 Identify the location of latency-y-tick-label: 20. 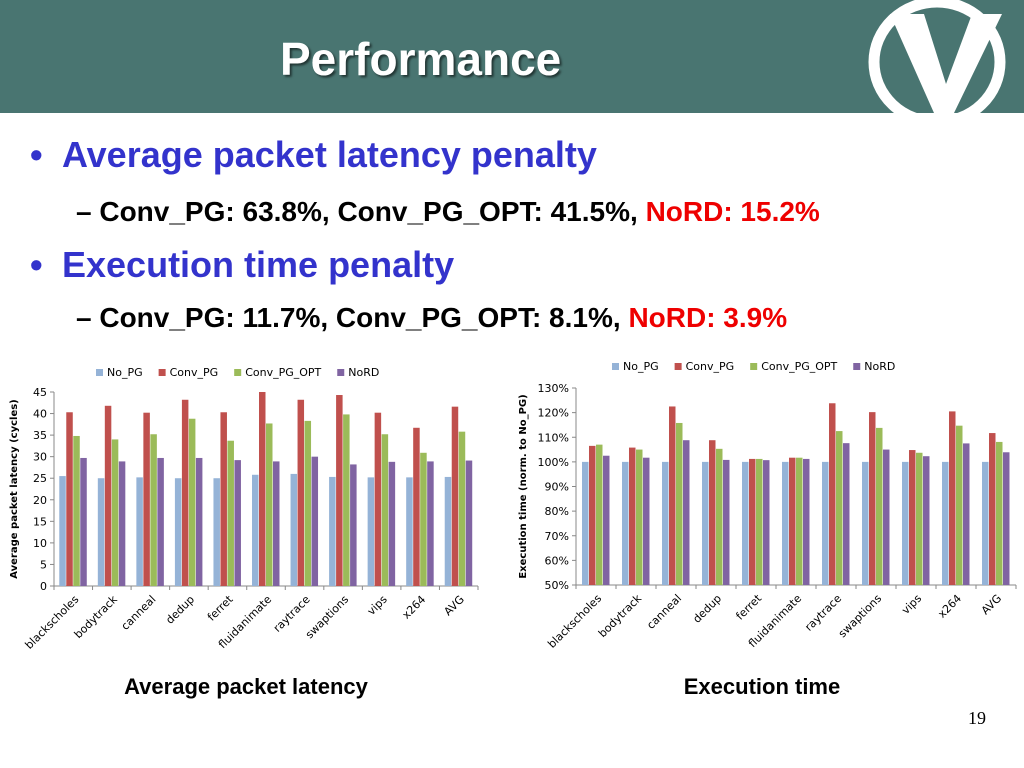
(40, 500).